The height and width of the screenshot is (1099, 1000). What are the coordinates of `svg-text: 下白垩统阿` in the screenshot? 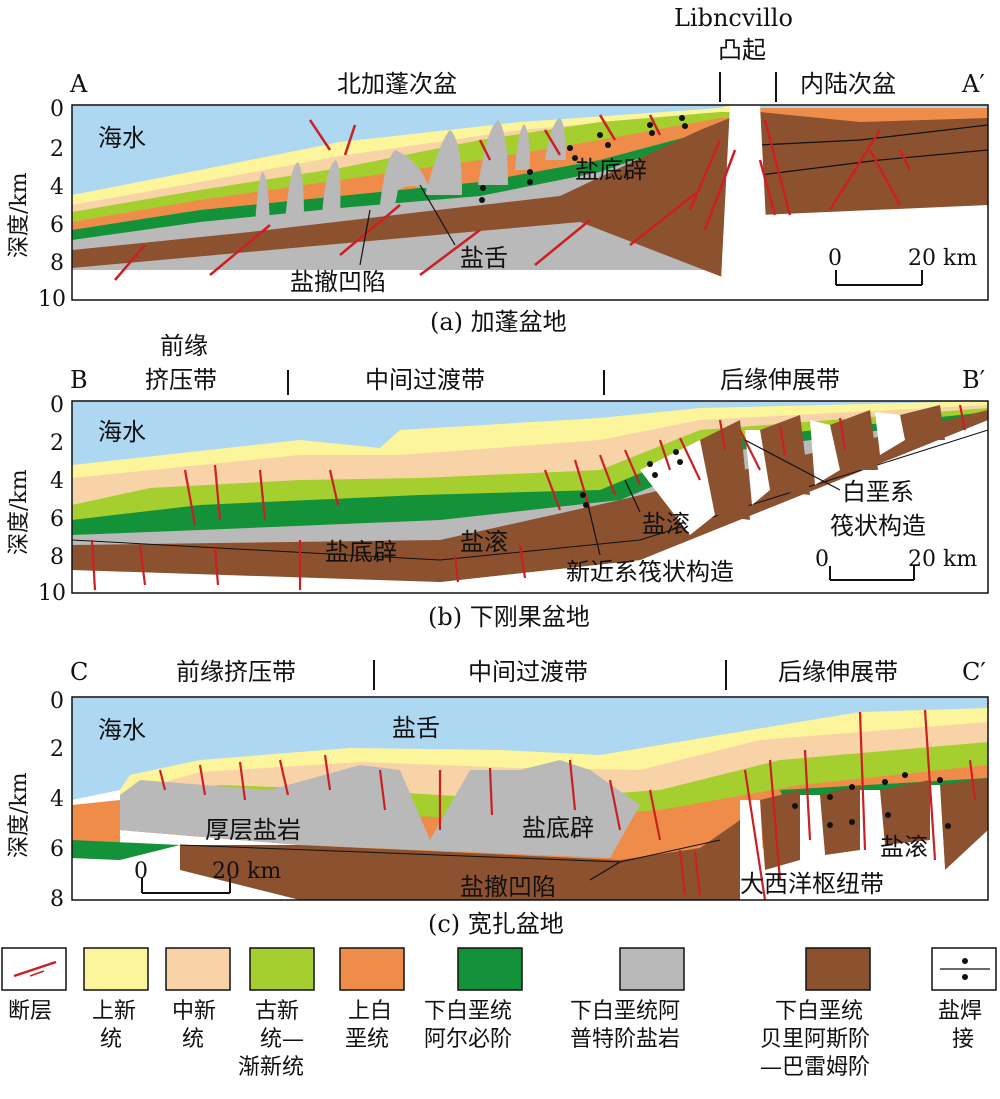 It's located at (625, 1011).